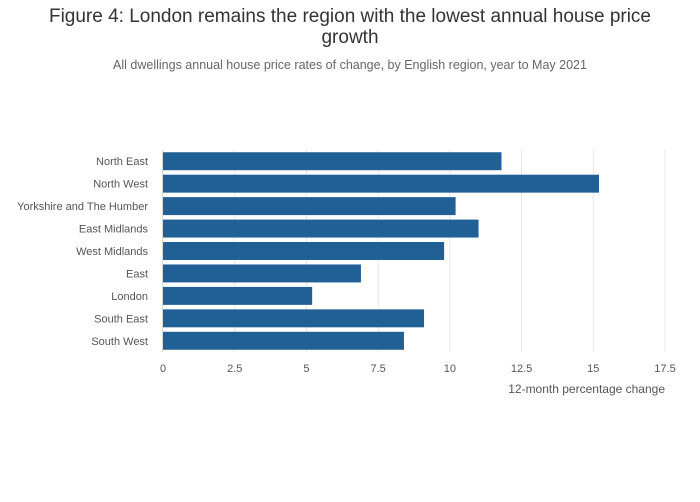  Describe the element at coordinates (137, 274) in the screenshot. I see `category-label: East` at that location.